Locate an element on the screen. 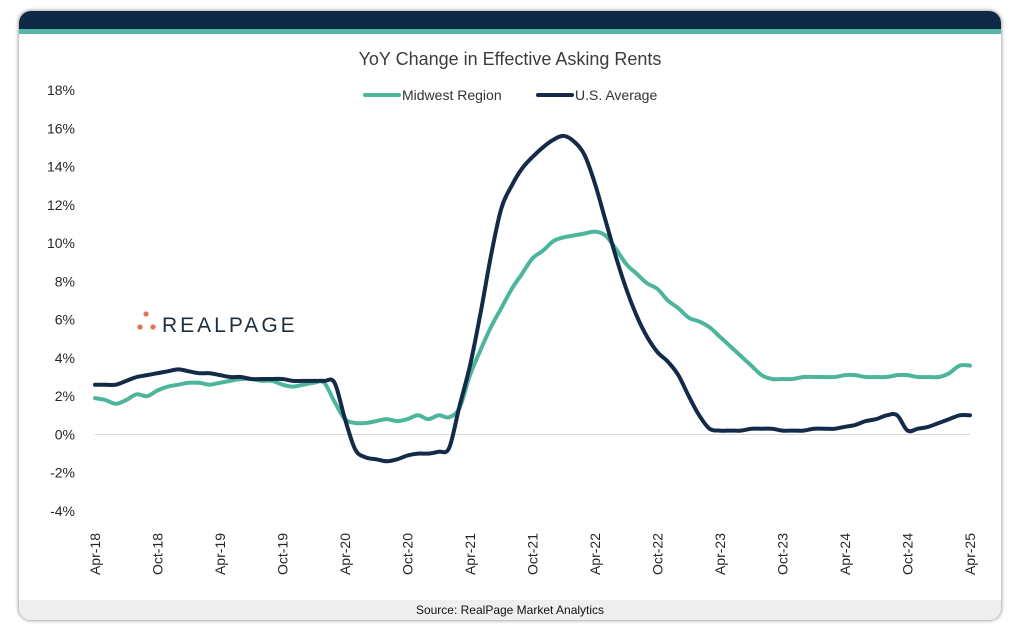  y-tick-label: -2% is located at coordinates (62, 473).